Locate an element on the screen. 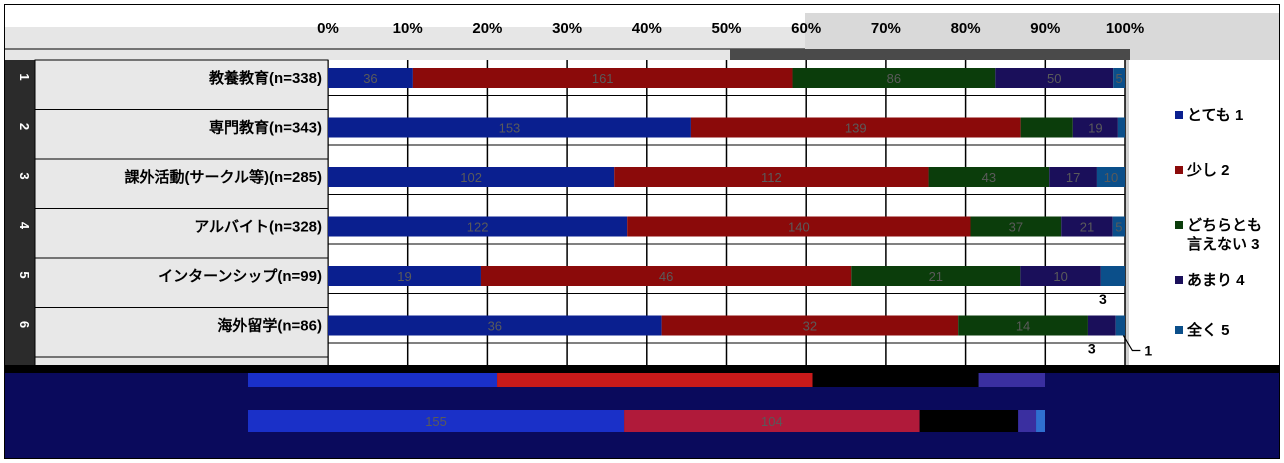  data-label: 14 is located at coordinates (1023, 326).